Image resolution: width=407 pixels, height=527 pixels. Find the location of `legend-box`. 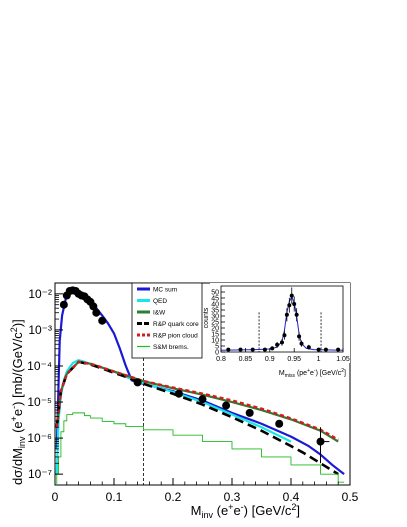

legend-box is located at coordinates (167, 320).